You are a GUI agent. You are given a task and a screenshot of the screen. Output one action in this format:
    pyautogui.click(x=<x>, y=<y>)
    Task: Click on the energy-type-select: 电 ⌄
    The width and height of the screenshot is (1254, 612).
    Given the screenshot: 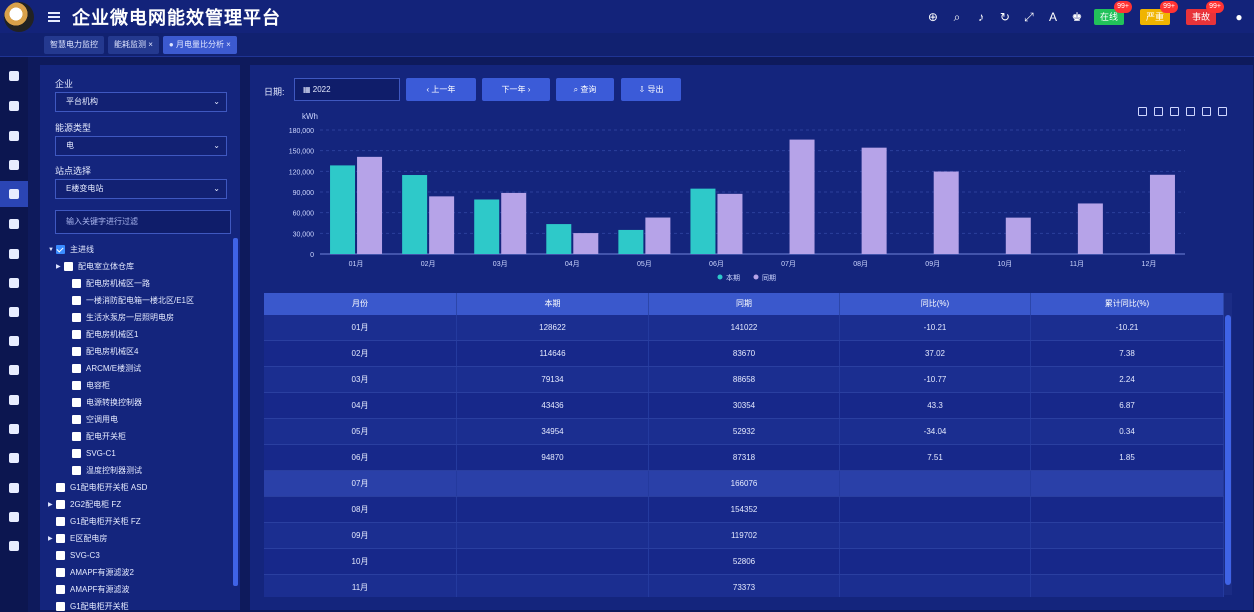 What is the action you would take?
    pyautogui.click(x=141, y=146)
    